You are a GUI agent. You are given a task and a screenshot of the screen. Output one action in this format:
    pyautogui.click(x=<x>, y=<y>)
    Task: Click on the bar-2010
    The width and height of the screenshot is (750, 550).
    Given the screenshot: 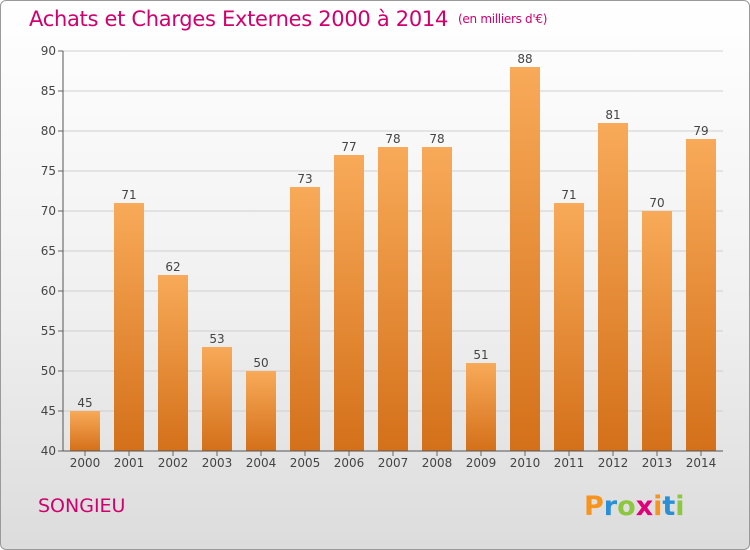 What is the action you would take?
    pyautogui.click(x=525, y=259)
    